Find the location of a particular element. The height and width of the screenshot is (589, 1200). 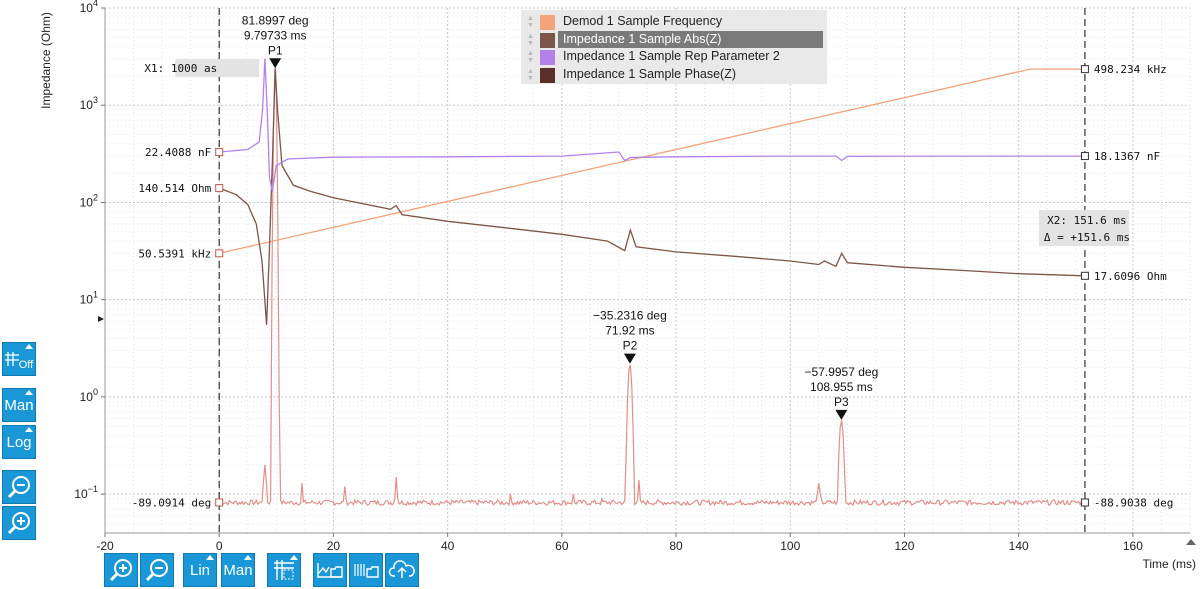

x-scale-man-button: Man is located at coordinates (238, 570).